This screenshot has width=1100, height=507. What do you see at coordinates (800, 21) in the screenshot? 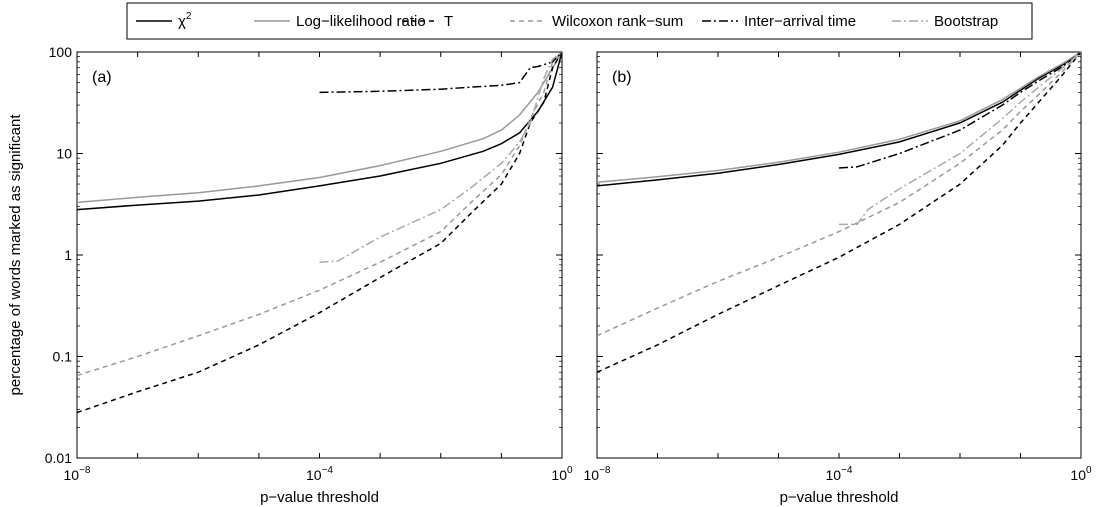
I see `legend-label-iat: Inter−arrival time` at bounding box center [800, 21].